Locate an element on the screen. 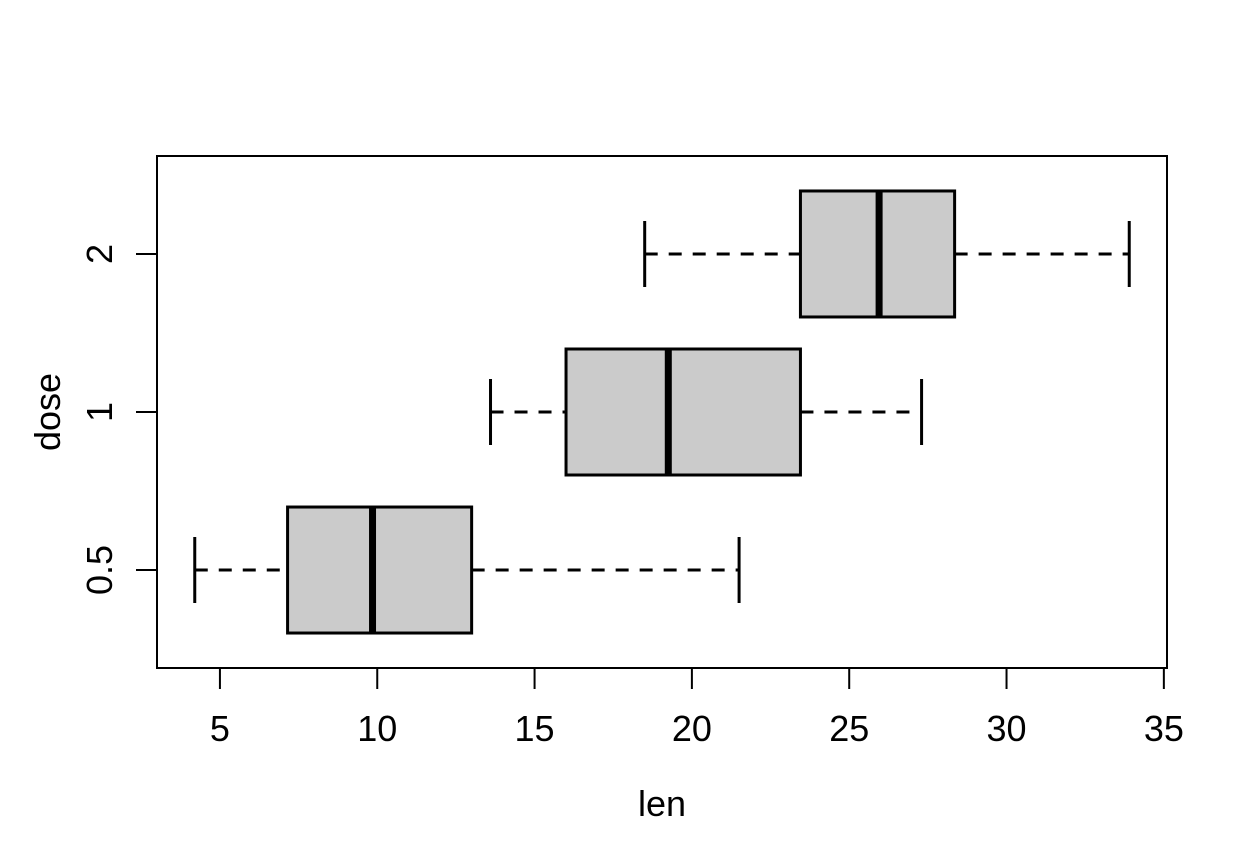 This screenshot has width=1248, height=864. y-tick-label-dose-2: 2 is located at coordinates (99, 254).